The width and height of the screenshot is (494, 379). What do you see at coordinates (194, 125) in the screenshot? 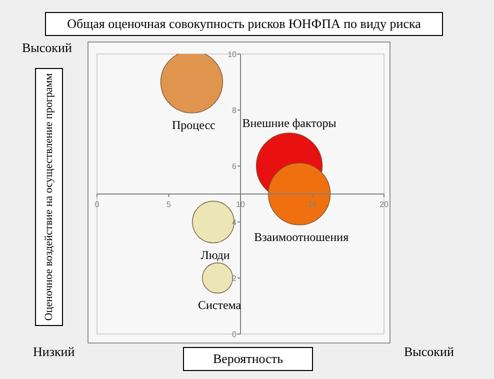
I see `series-label: Процесс` at bounding box center [194, 125].